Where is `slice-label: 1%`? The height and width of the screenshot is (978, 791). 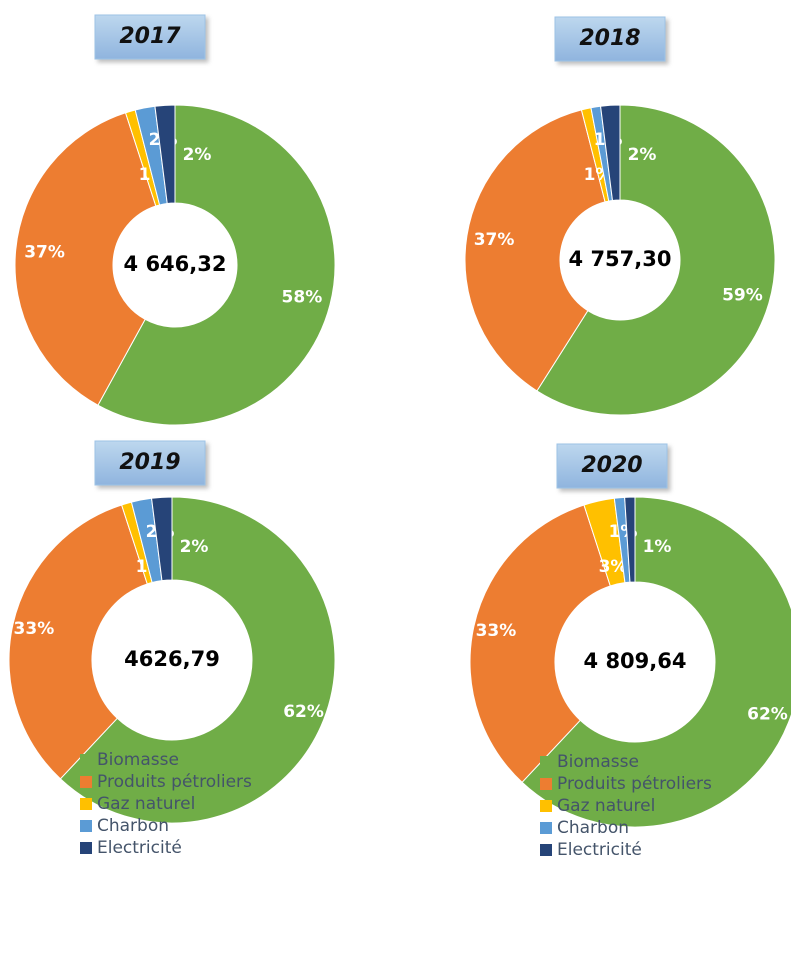
slice-label: 1% is located at coordinates (657, 547).